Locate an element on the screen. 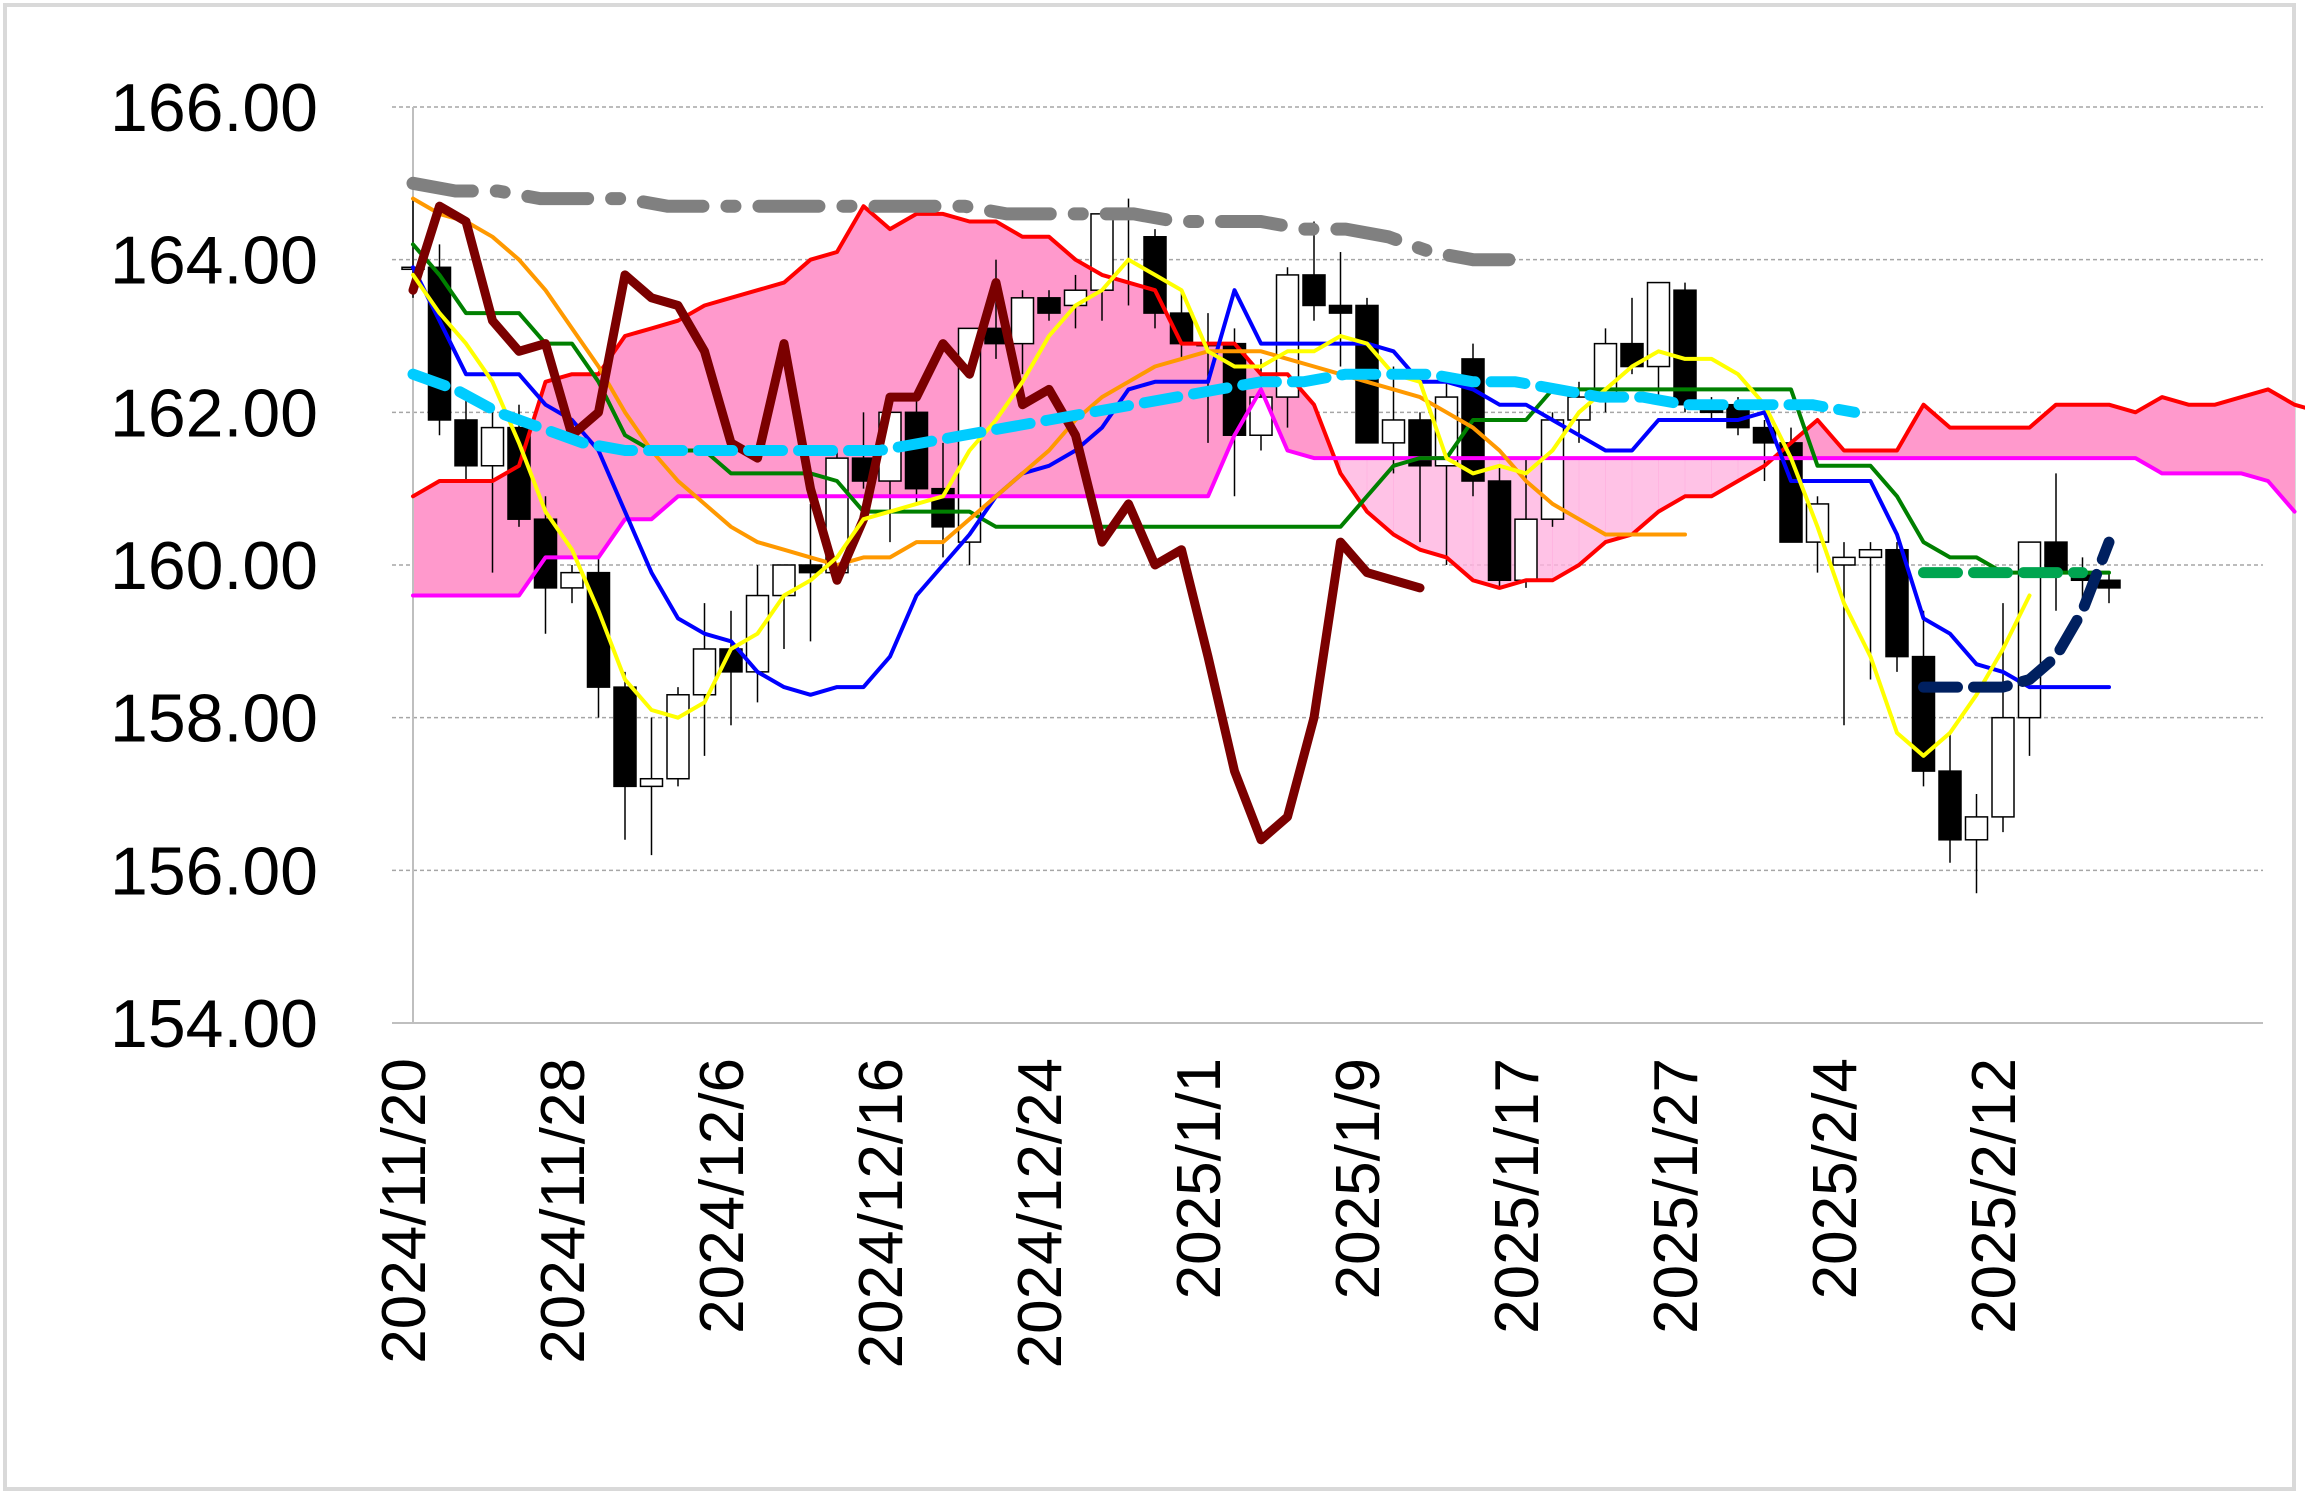  y-tick-label: 166.00 is located at coordinates (214, 108).